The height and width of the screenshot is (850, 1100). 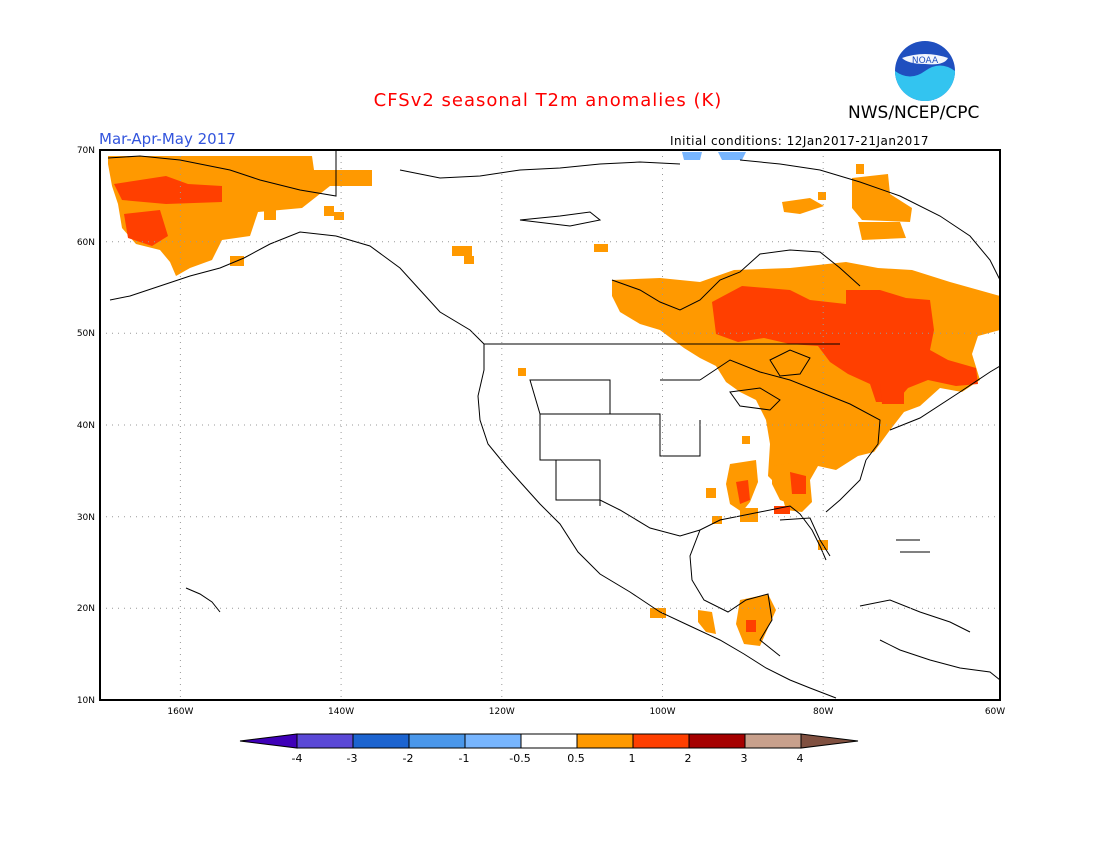 What do you see at coordinates (714, 156) in the screenshot?
I see `anomaly-arctic-cold` at bounding box center [714, 156].